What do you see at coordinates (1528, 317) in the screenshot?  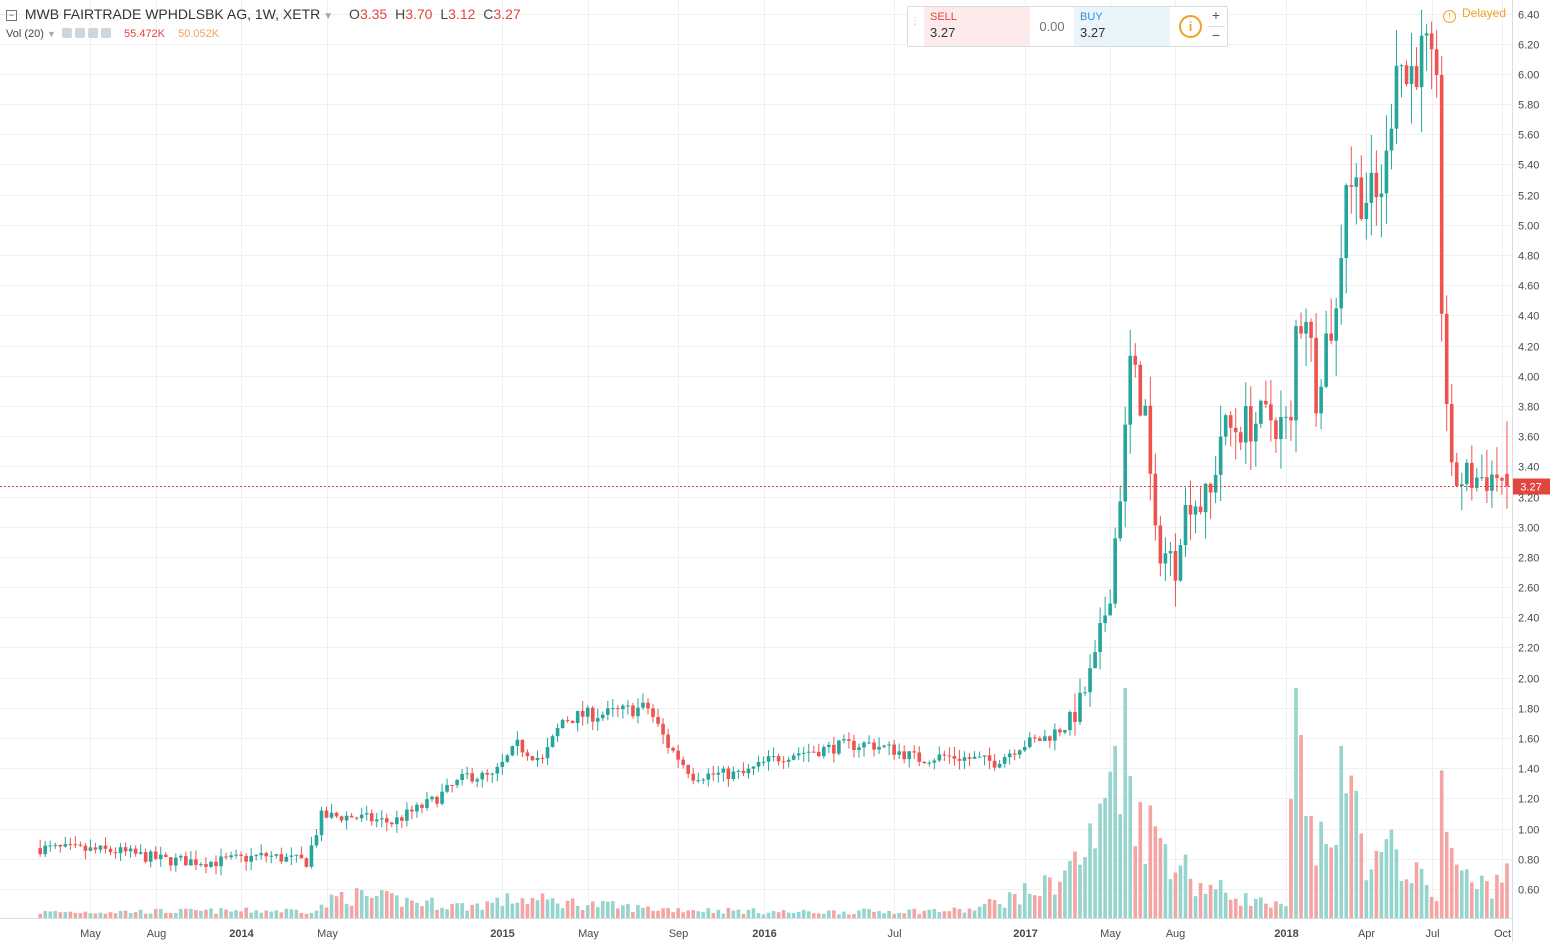 I see `price-tick-label: 4.40` at bounding box center [1528, 317].